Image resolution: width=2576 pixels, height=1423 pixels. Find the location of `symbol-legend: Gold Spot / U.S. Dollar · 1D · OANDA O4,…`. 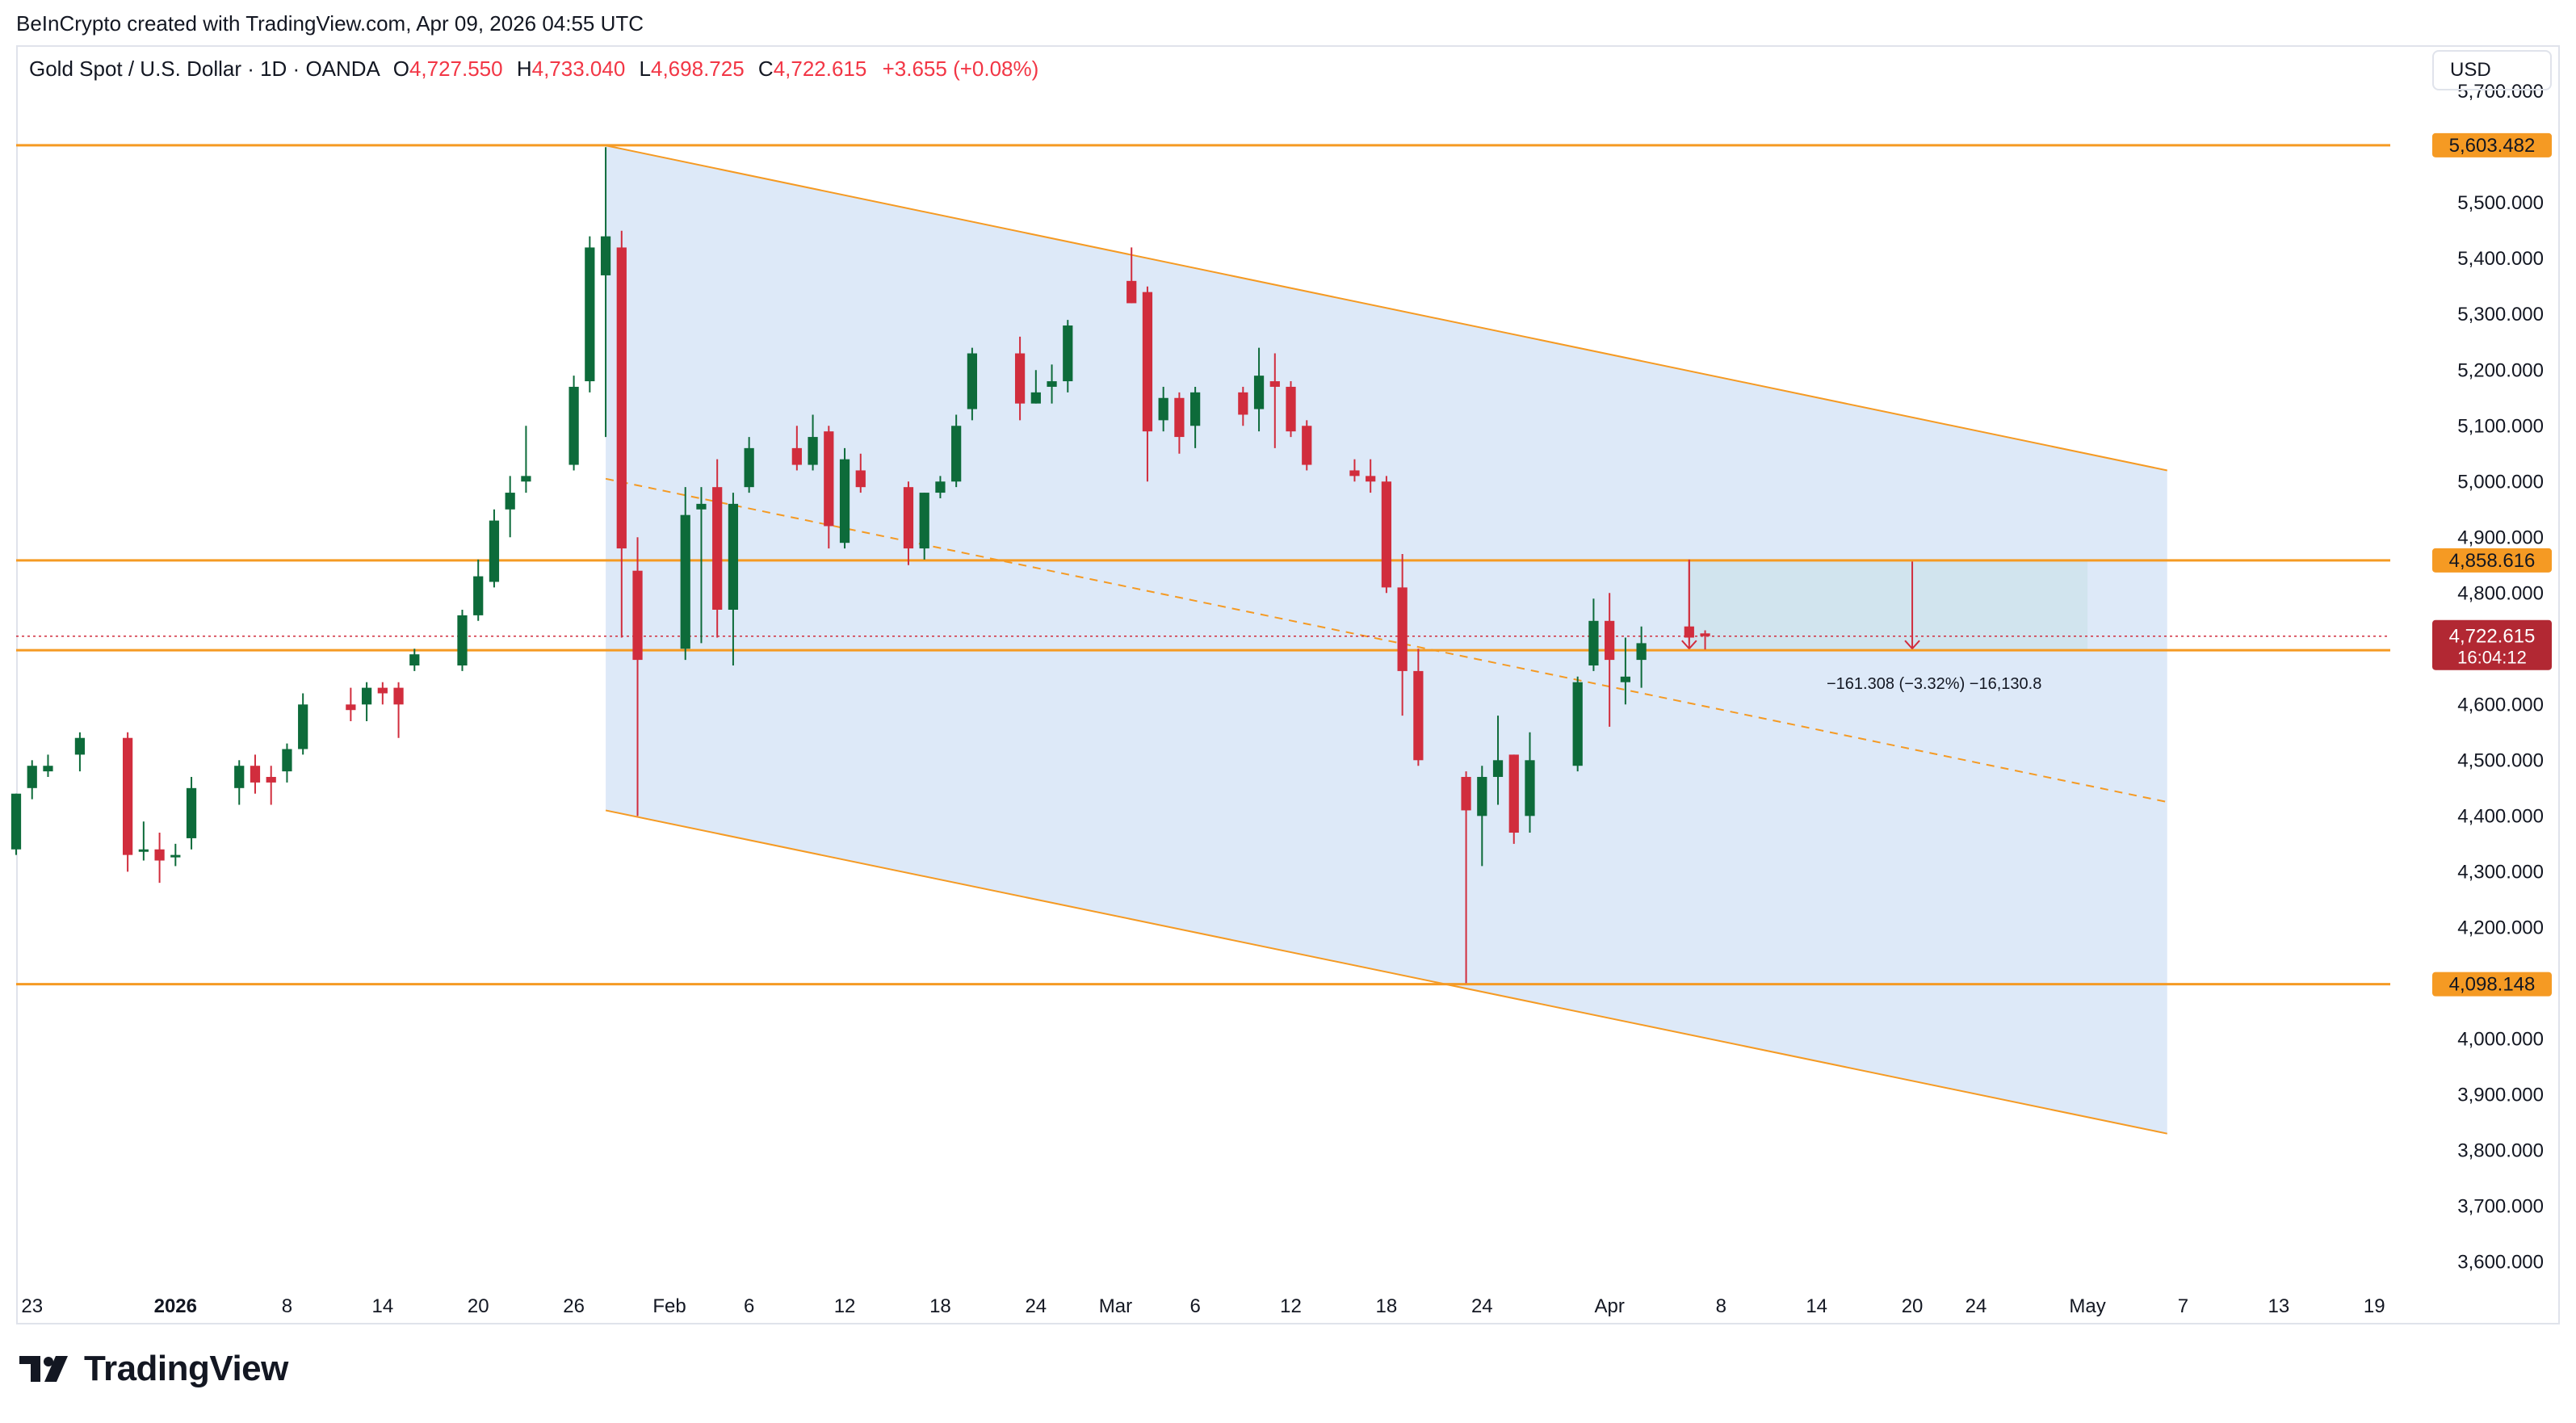

symbol-legend: Gold Spot / U.S. Dollar · 1D · OANDA O4,… is located at coordinates (533, 69).